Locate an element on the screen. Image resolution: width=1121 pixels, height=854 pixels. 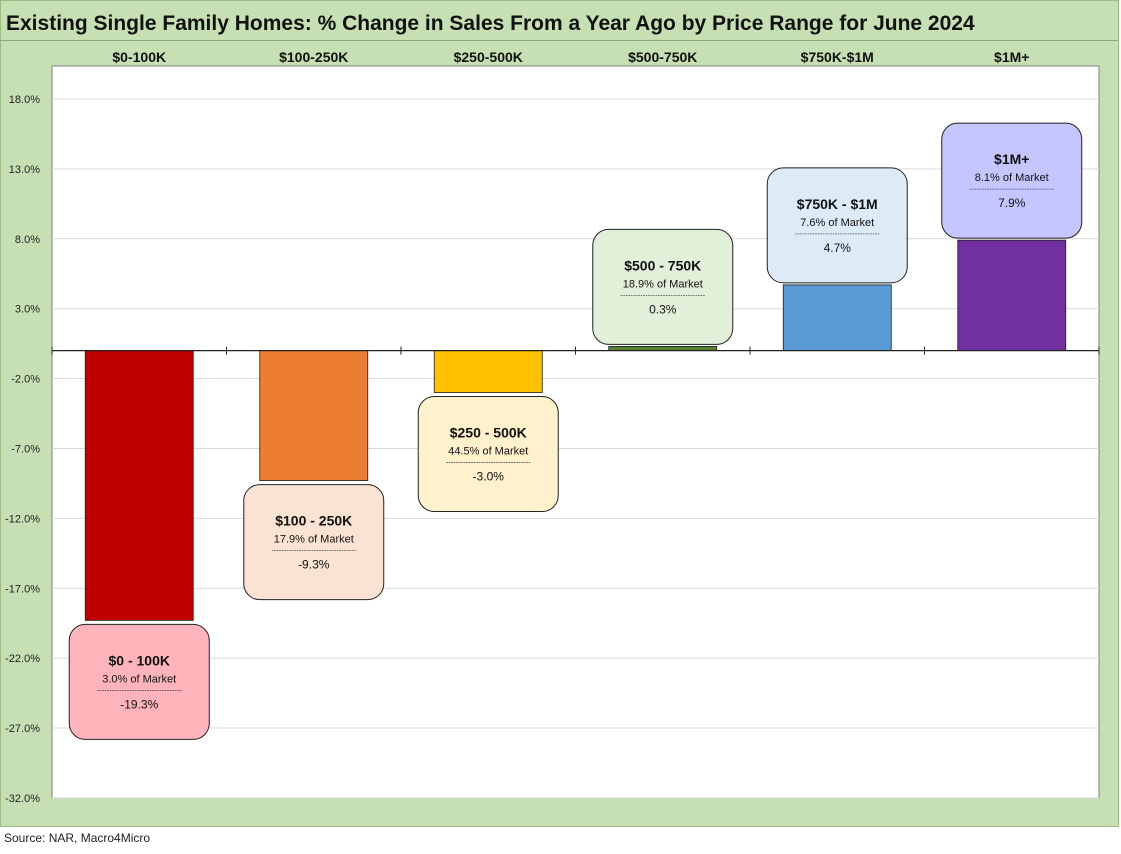
category-label: $0-100K is located at coordinates (139, 57).